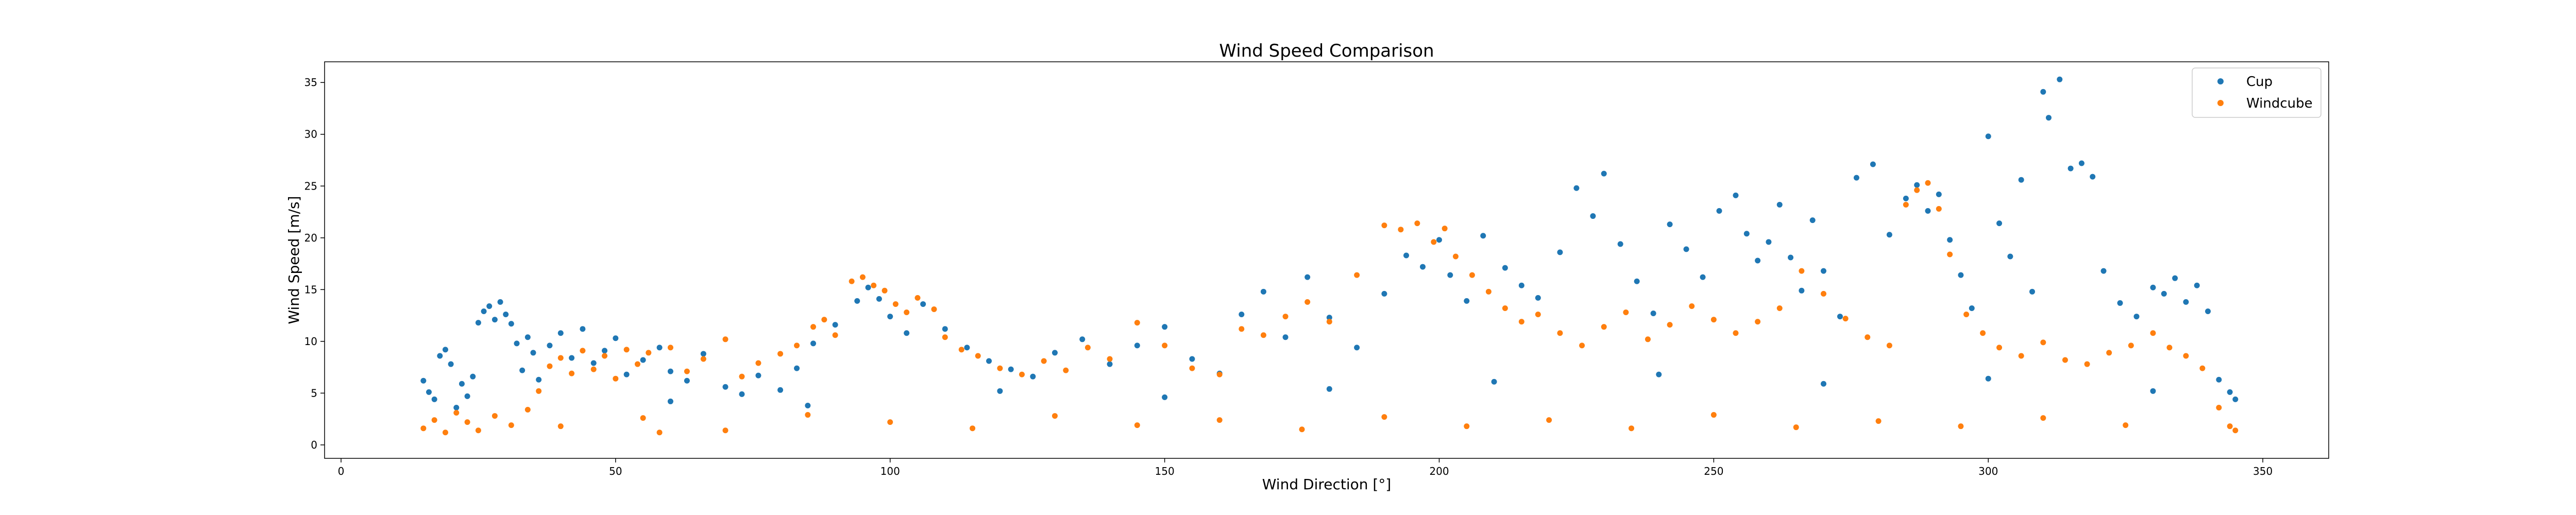 Image resolution: width=2576 pixels, height=515 pixels. Describe the element at coordinates (615, 471) in the screenshot. I see `x-tick-label: 50` at that location.